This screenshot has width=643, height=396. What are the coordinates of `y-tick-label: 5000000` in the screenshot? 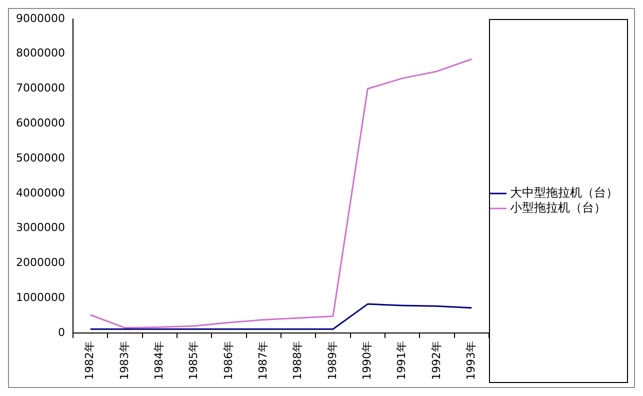 It's located at (40, 157).